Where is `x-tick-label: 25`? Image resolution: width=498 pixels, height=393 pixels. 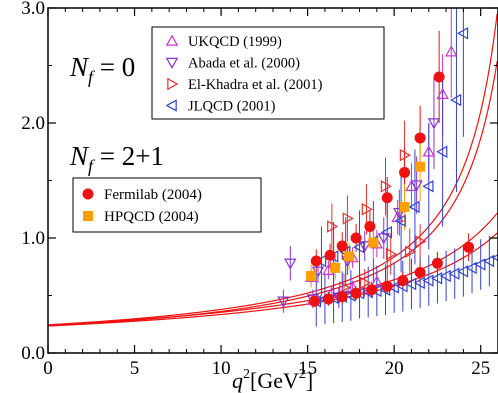
x-tick-label: 25 is located at coordinates (480, 368).